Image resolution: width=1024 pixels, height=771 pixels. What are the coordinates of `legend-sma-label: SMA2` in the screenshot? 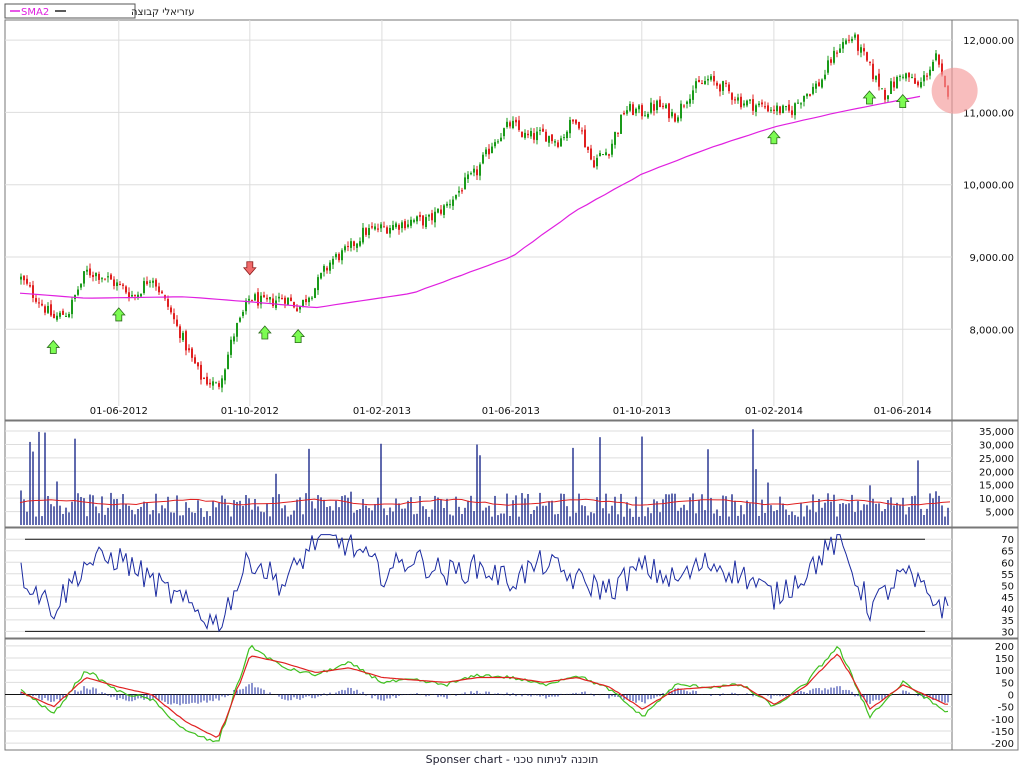 It's located at (35, 12).